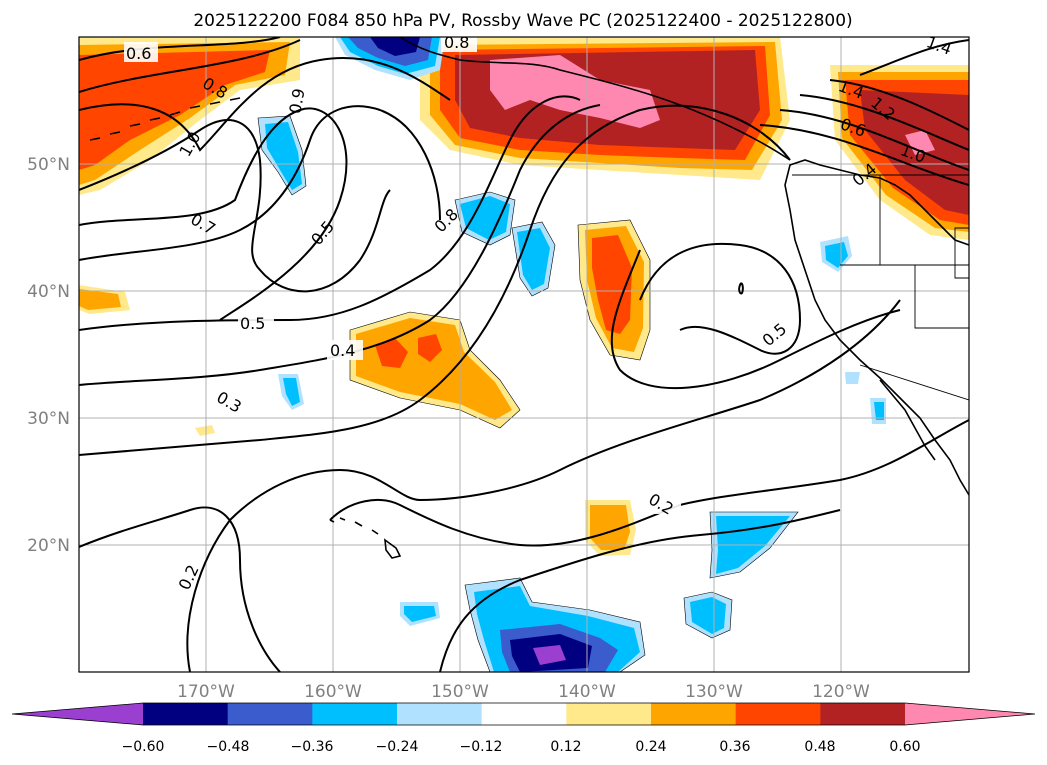 The image size is (1047, 765). I want to click on lon-label-140w: 140°W, so click(587, 692).